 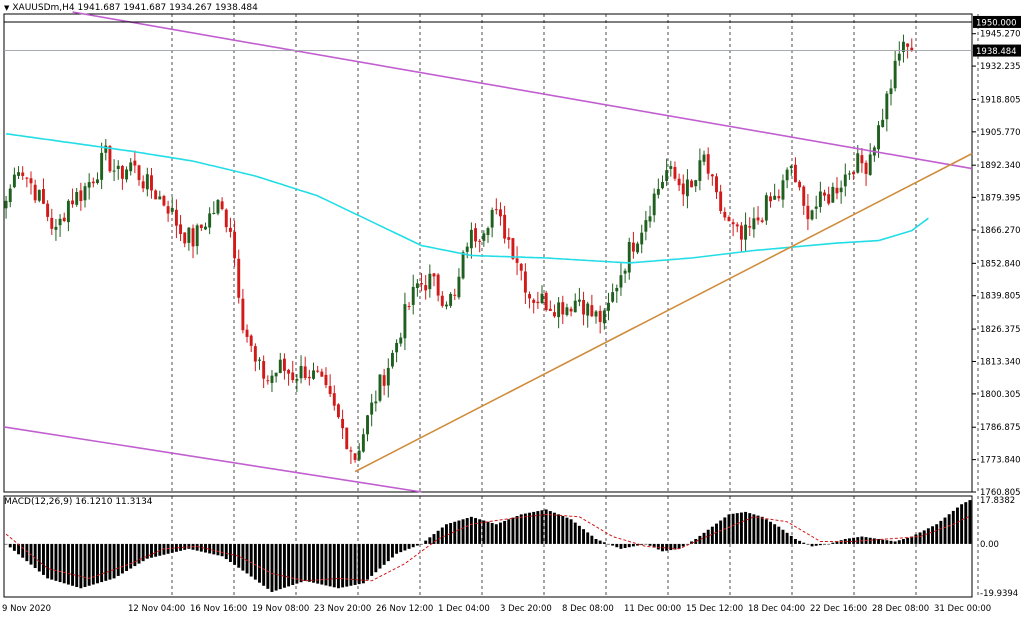 What do you see at coordinates (464, 609) in the screenshot?
I see `time-axis-label: 1 Dec 04:00` at bounding box center [464, 609].